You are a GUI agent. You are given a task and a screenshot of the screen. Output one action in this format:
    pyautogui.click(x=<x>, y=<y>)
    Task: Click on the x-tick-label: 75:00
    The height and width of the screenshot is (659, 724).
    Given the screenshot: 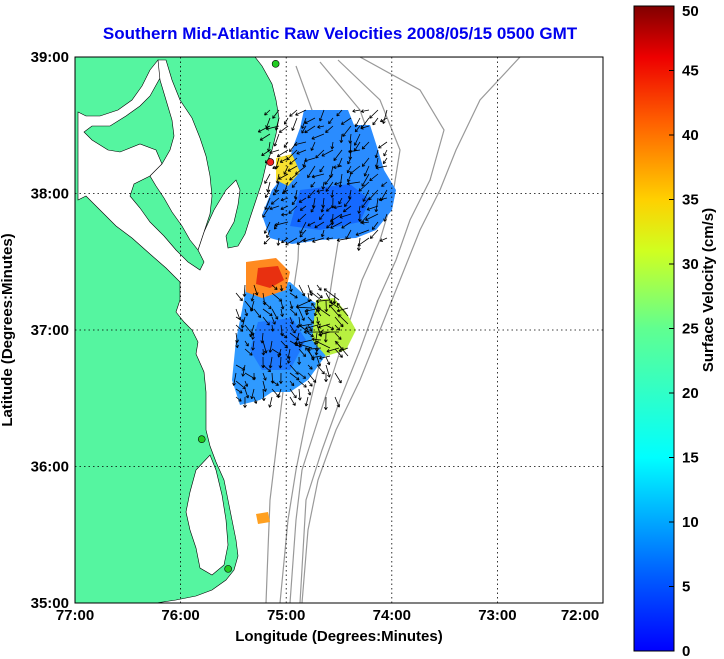 What is the action you would take?
    pyautogui.click(x=286, y=615)
    